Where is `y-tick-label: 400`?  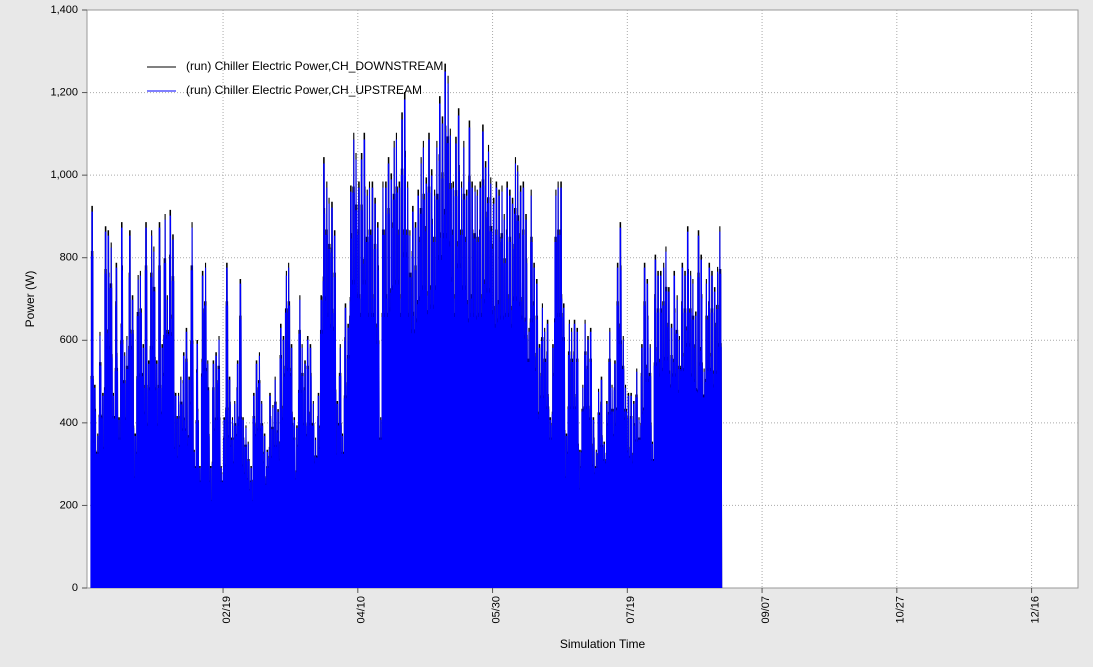
y-tick-label: 400 is located at coordinates (69, 423).